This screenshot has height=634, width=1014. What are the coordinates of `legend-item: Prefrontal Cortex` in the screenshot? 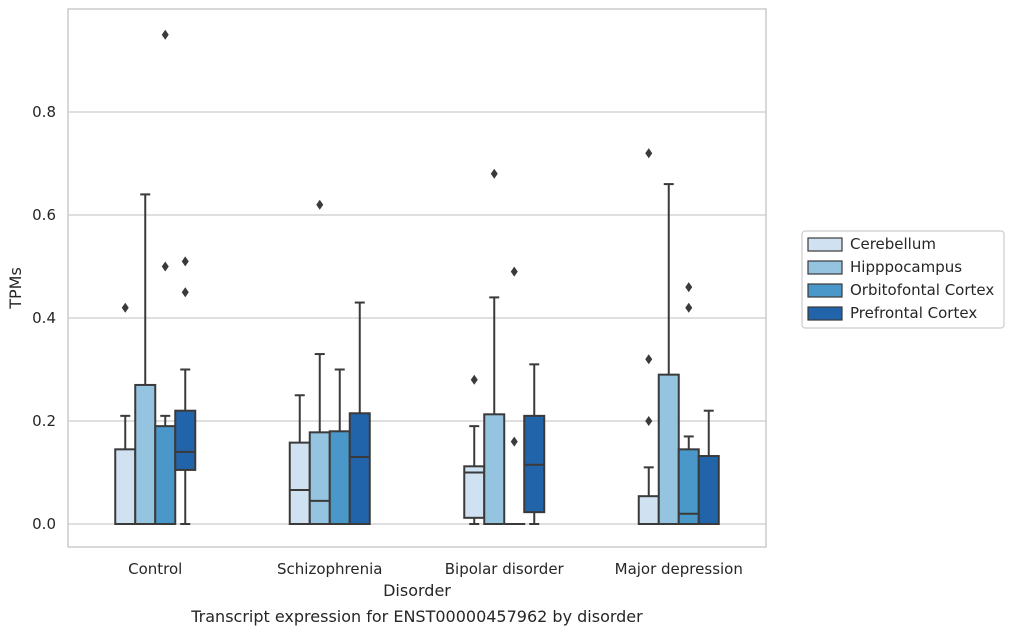 It's located at (892, 313).